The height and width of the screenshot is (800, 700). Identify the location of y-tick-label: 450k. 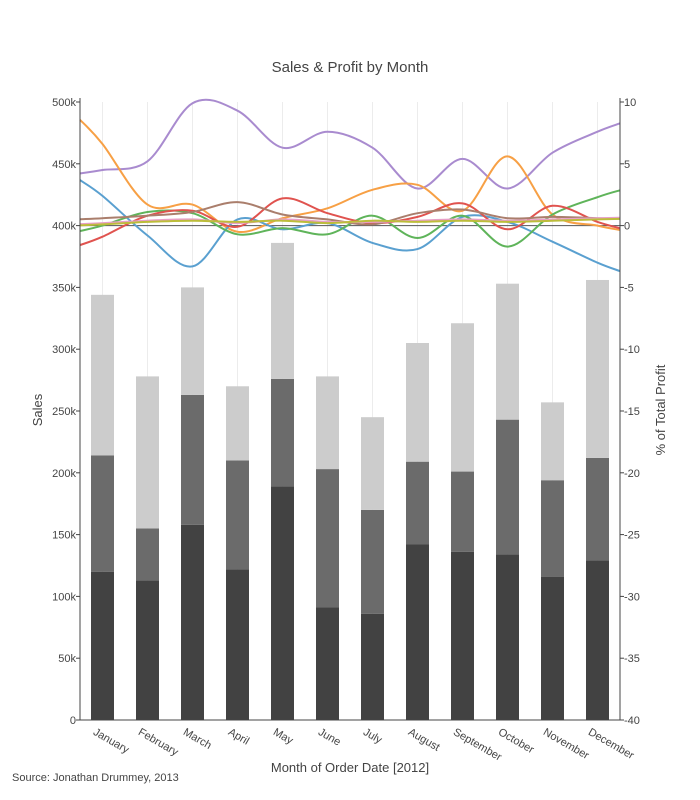
(64, 165).